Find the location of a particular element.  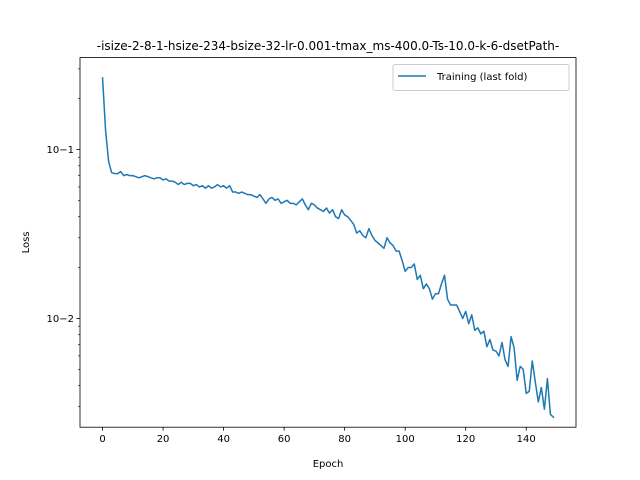

x-tick-label: 120 is located at coordinates (465, 439).